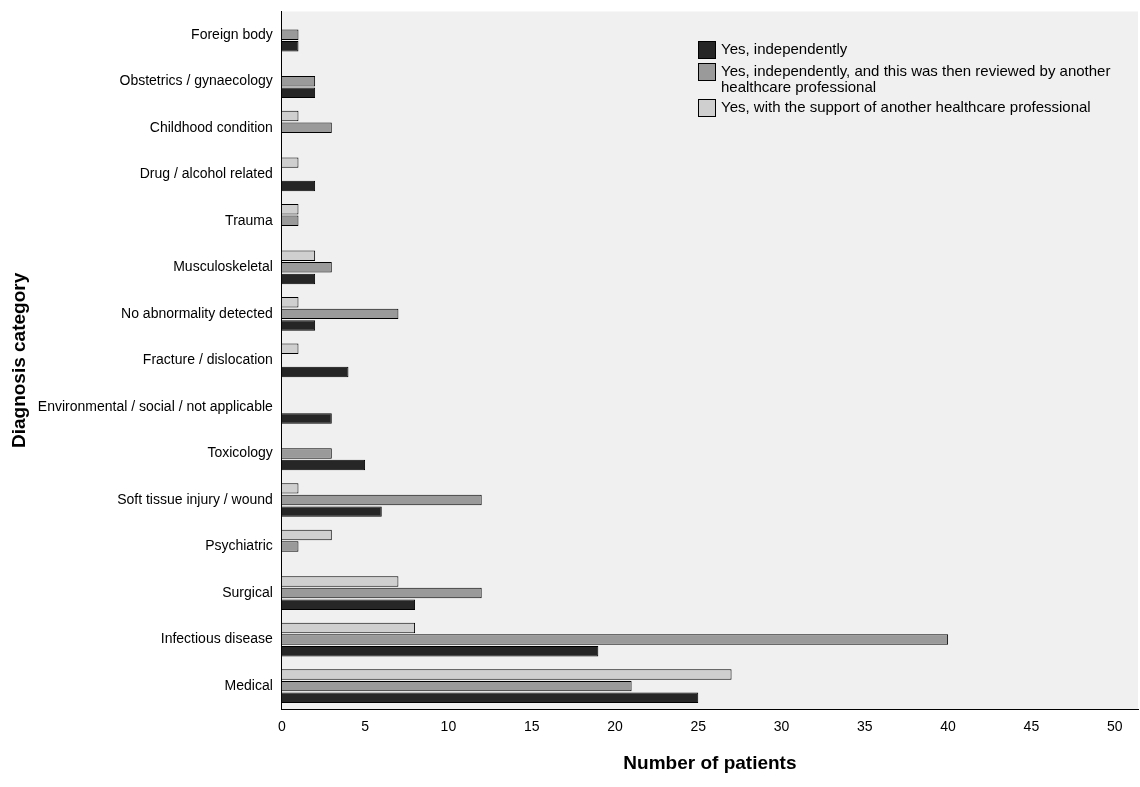 This screenshot has width=1140, height=787. Describe the element at coordinates (948, 725) in the screenshot. I see `x-tick-label: 40` at that location.